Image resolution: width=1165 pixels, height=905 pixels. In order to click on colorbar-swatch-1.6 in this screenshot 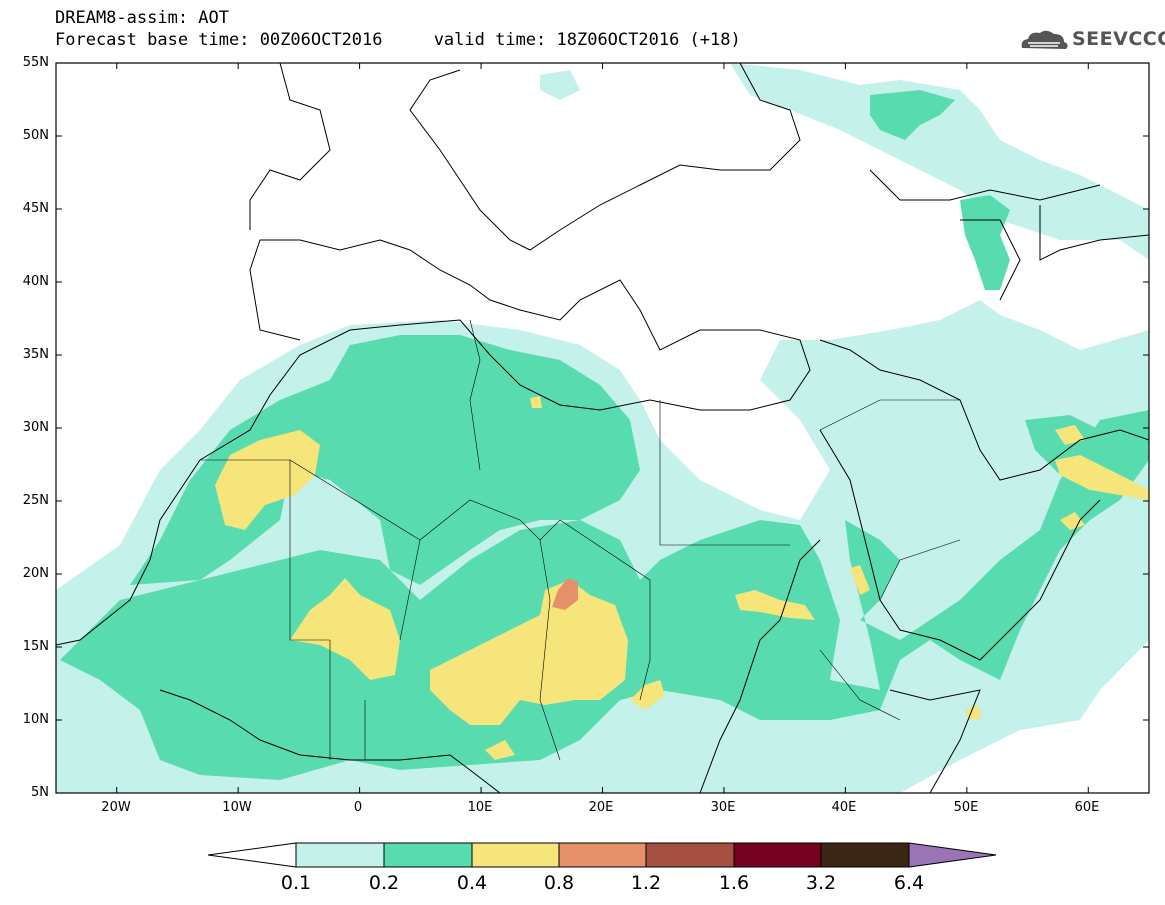, I will do `click(777, 855)`.